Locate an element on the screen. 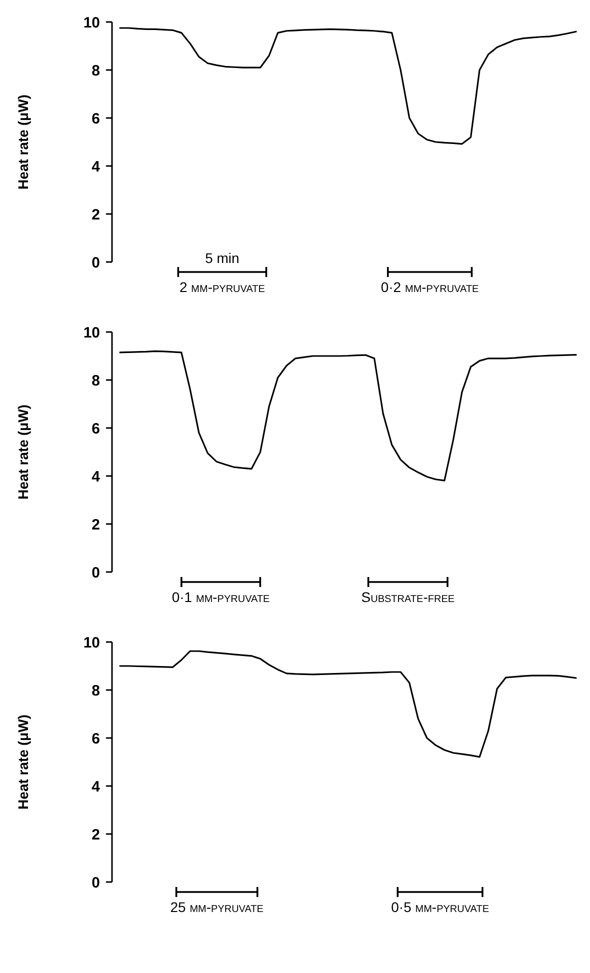 This screenshot has height=973, width=590. text: 0·2 mm-pyruvate is located at coordinates (430, 287).